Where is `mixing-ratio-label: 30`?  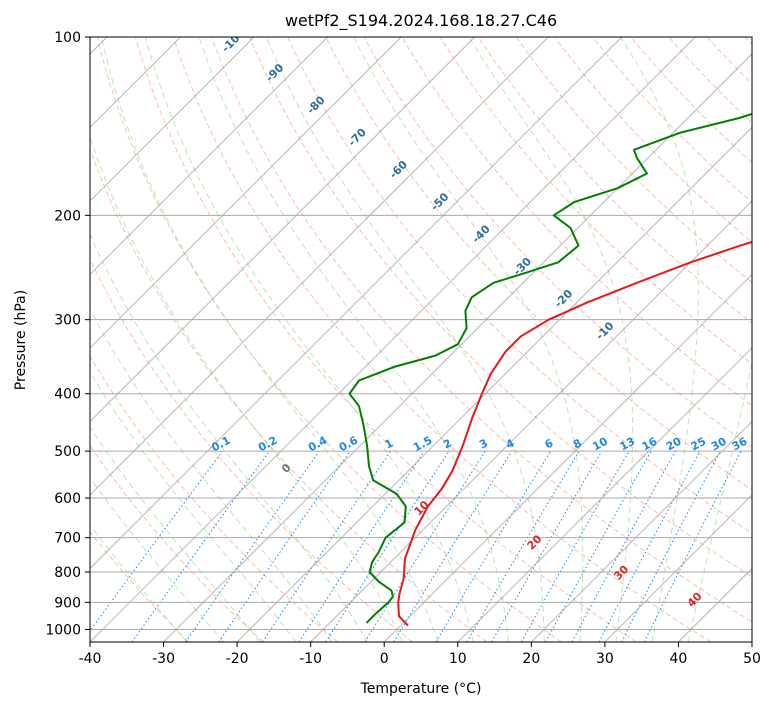
mixing-ratio-label: 30 is located at coordinates (719, 444).